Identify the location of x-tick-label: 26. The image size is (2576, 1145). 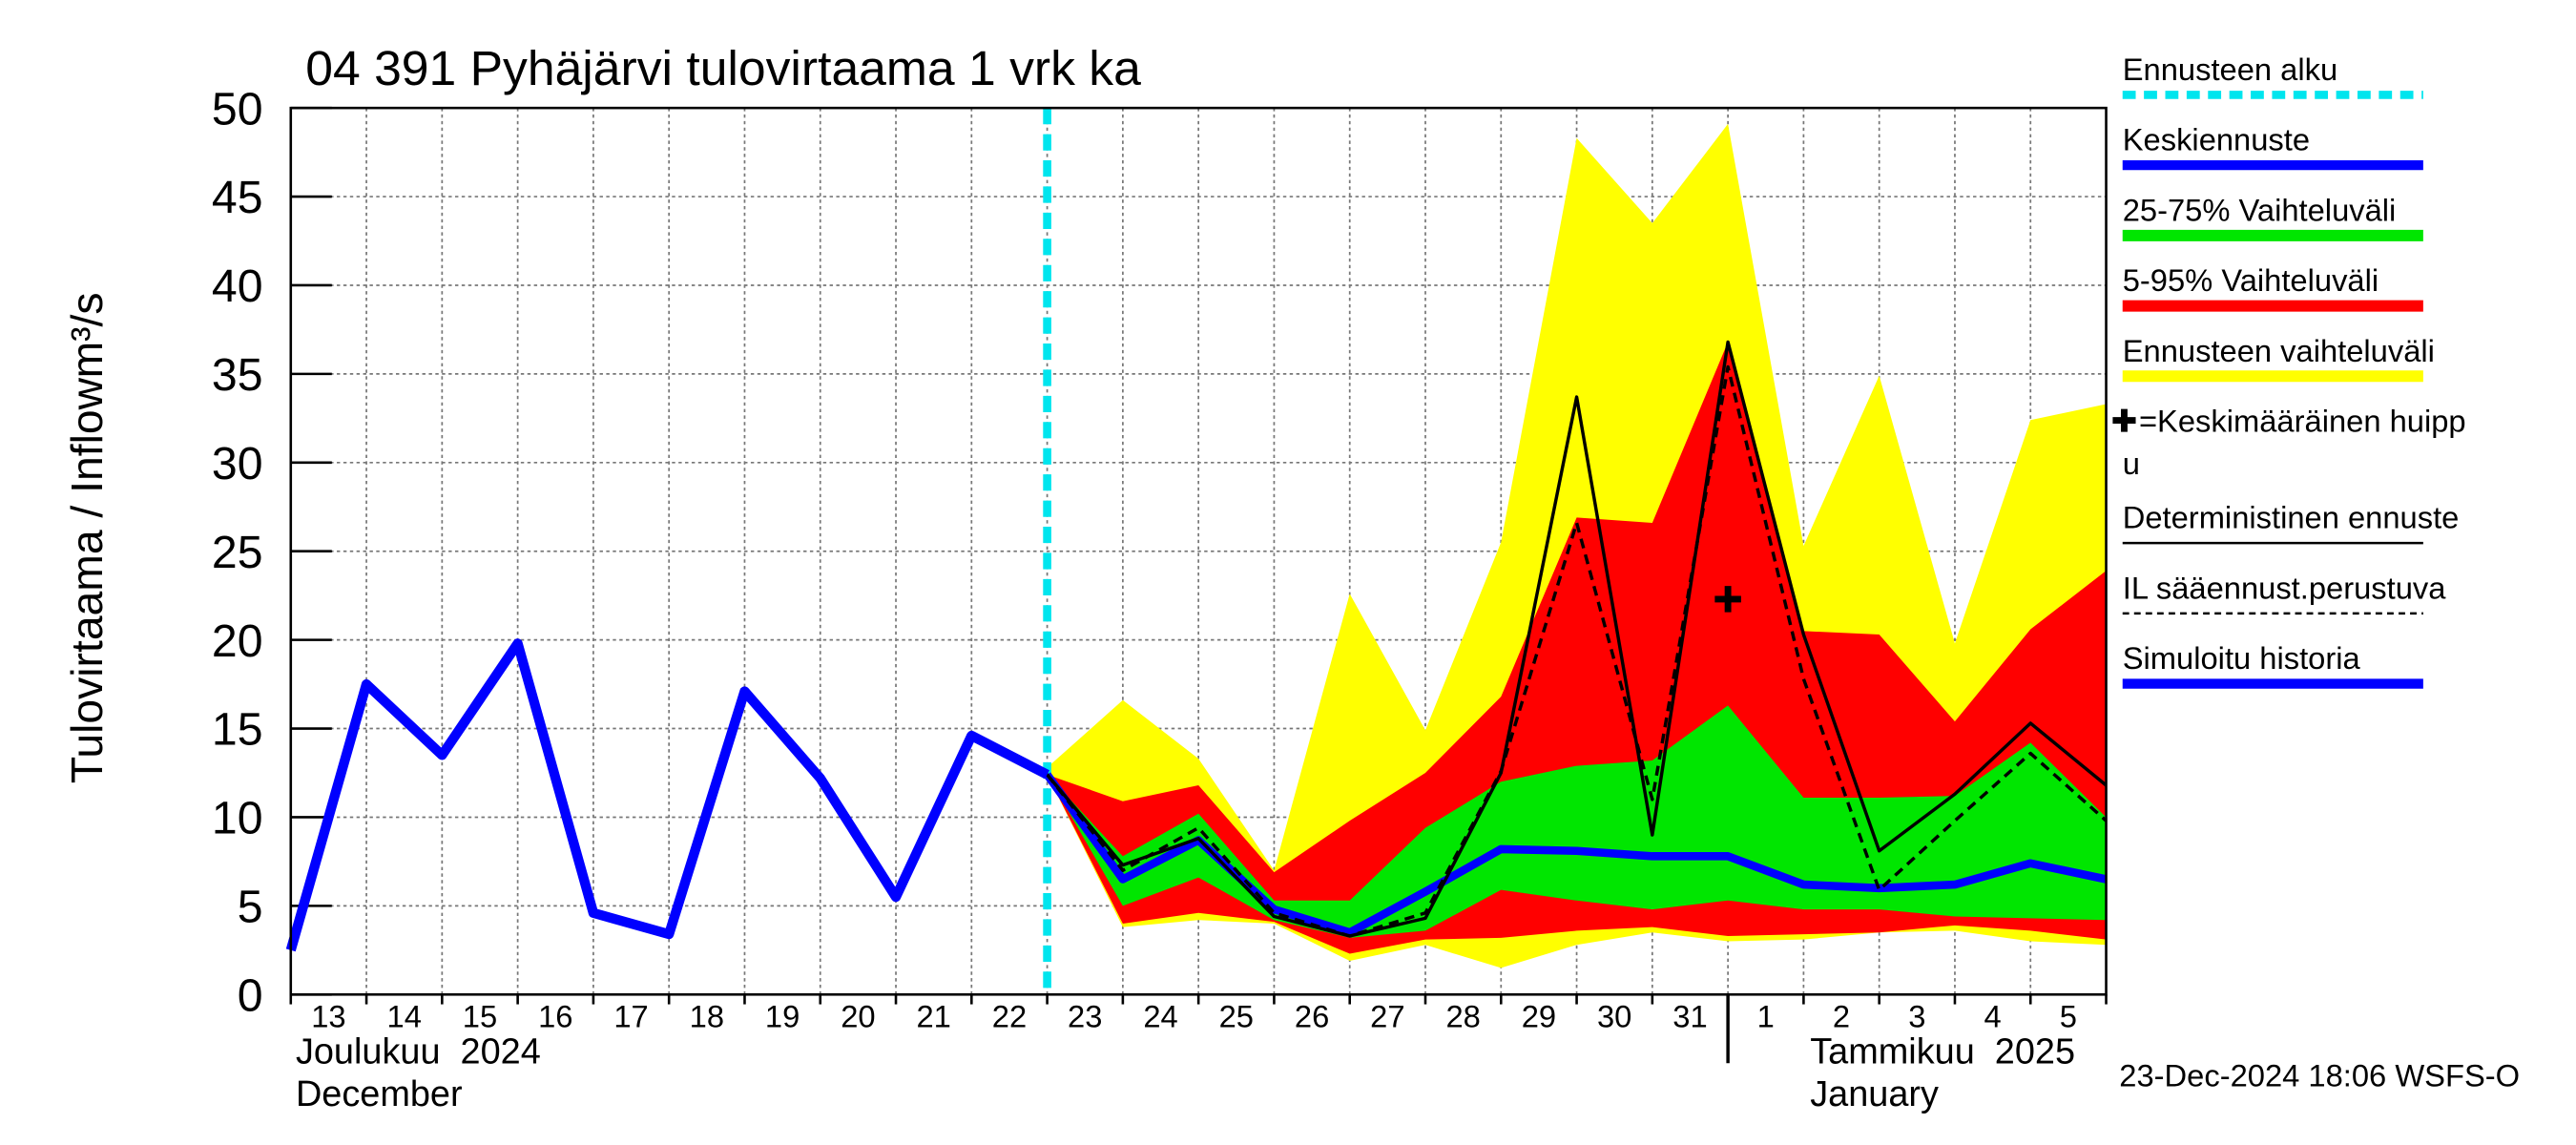
(1312, 1017).